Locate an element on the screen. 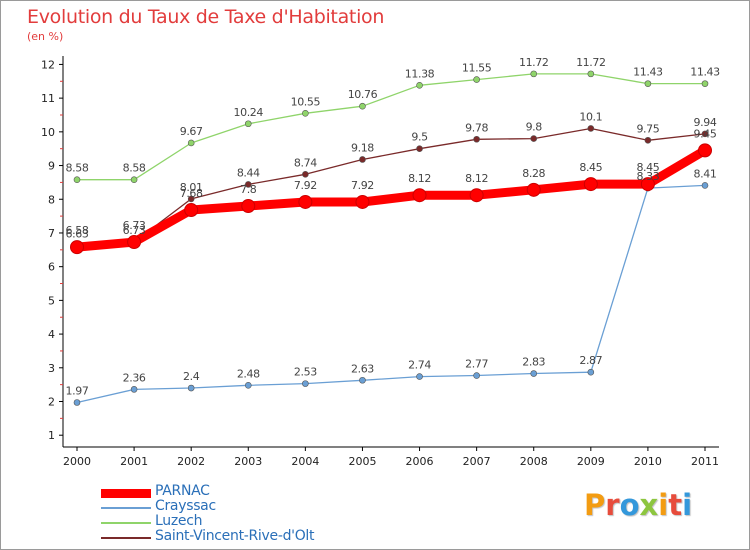 This screenshot has width=750, height=550. x-tick-label: 2001 is located at coordinates (134, 461).